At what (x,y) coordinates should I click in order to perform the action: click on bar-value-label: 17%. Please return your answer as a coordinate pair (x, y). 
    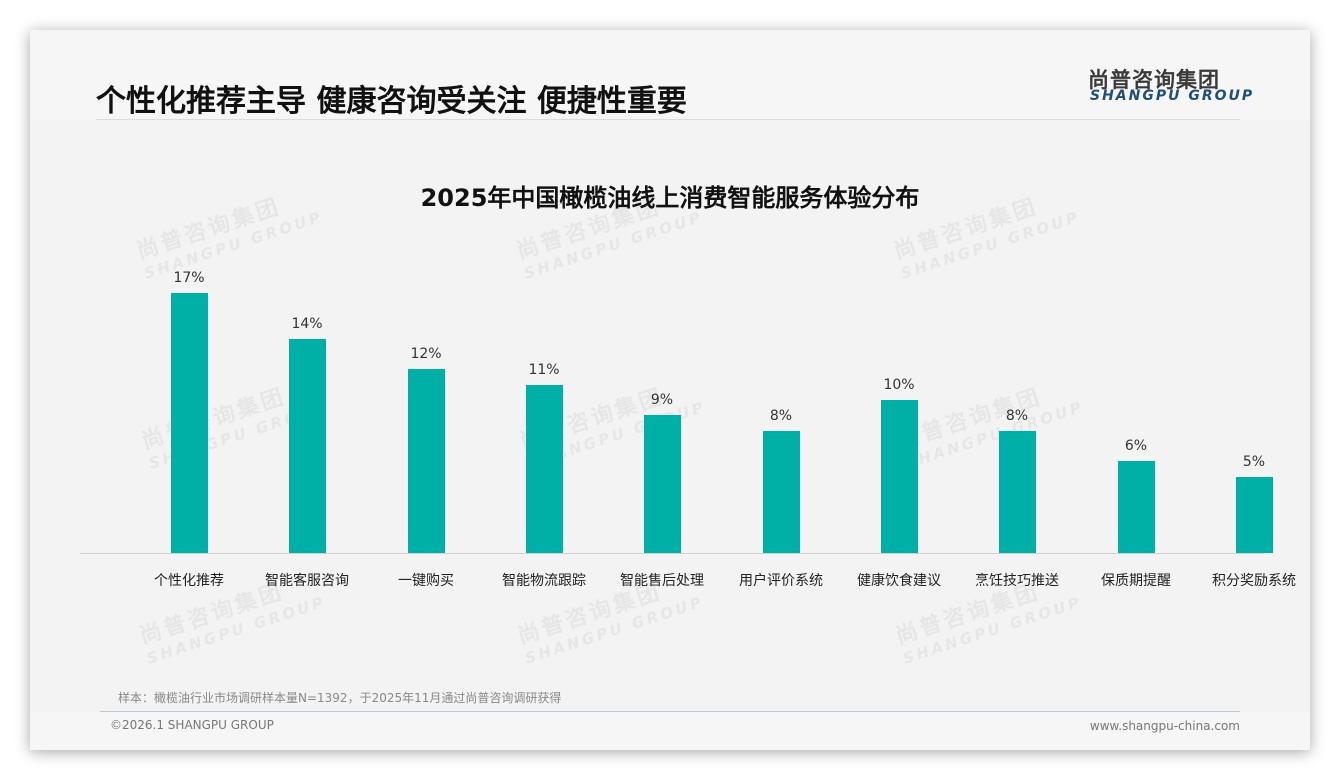
    Looking at the image, I should click on (189, 278).